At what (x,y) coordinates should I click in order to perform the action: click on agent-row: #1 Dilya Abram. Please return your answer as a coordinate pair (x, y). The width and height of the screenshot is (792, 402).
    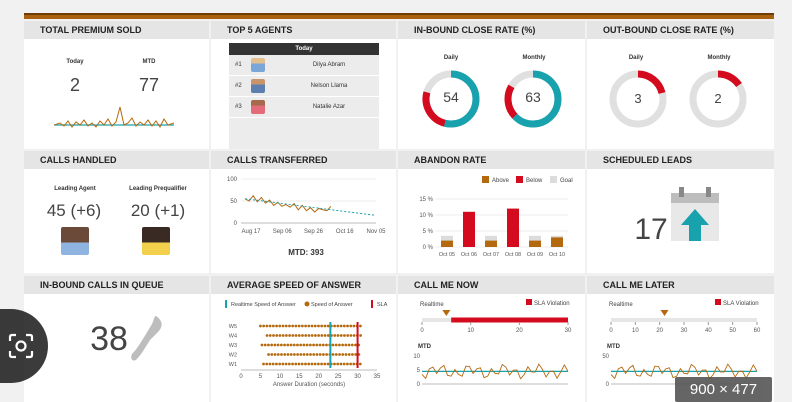
    Looking at the image, I should click on (304, 65).